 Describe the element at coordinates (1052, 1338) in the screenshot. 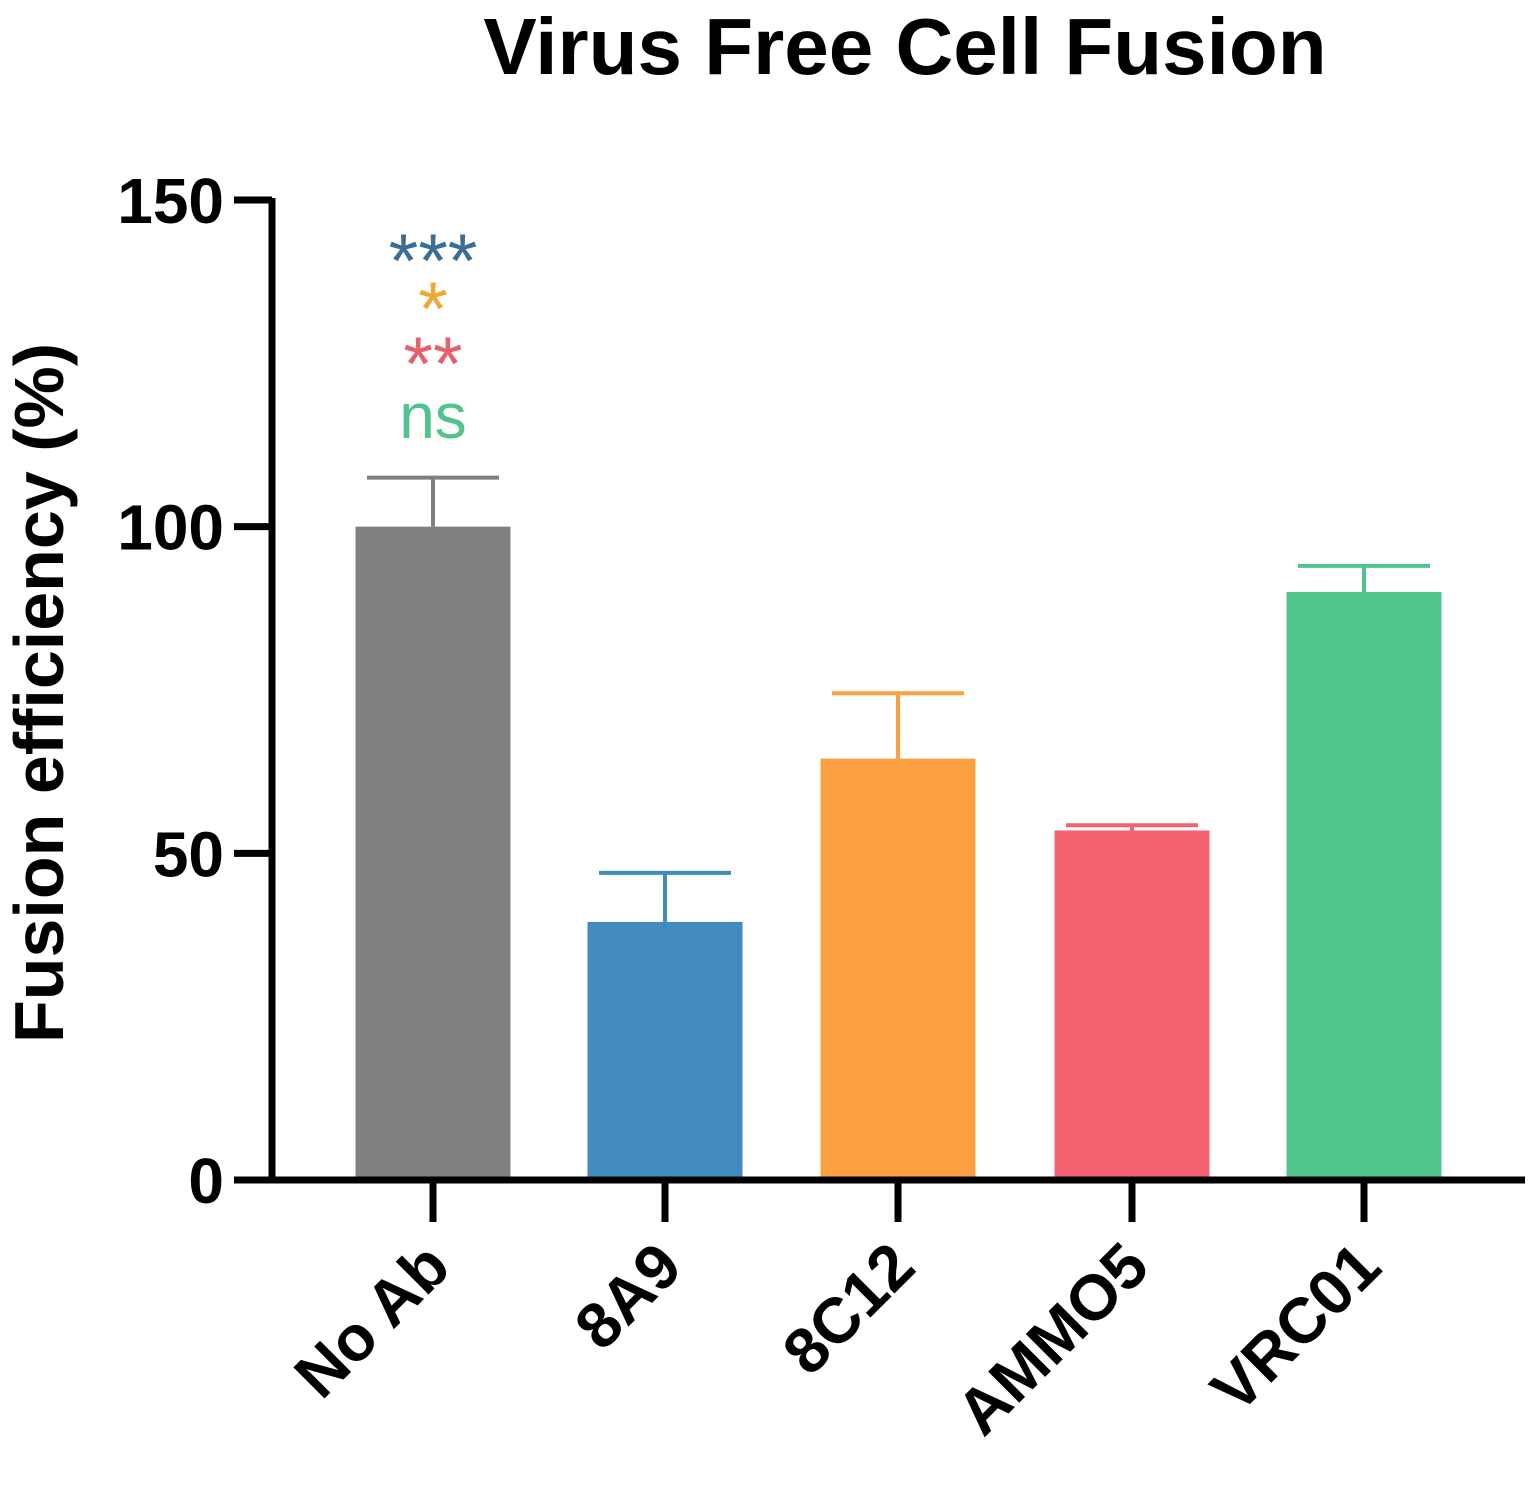

I see `x-tick-label: AMMO5` at that location.